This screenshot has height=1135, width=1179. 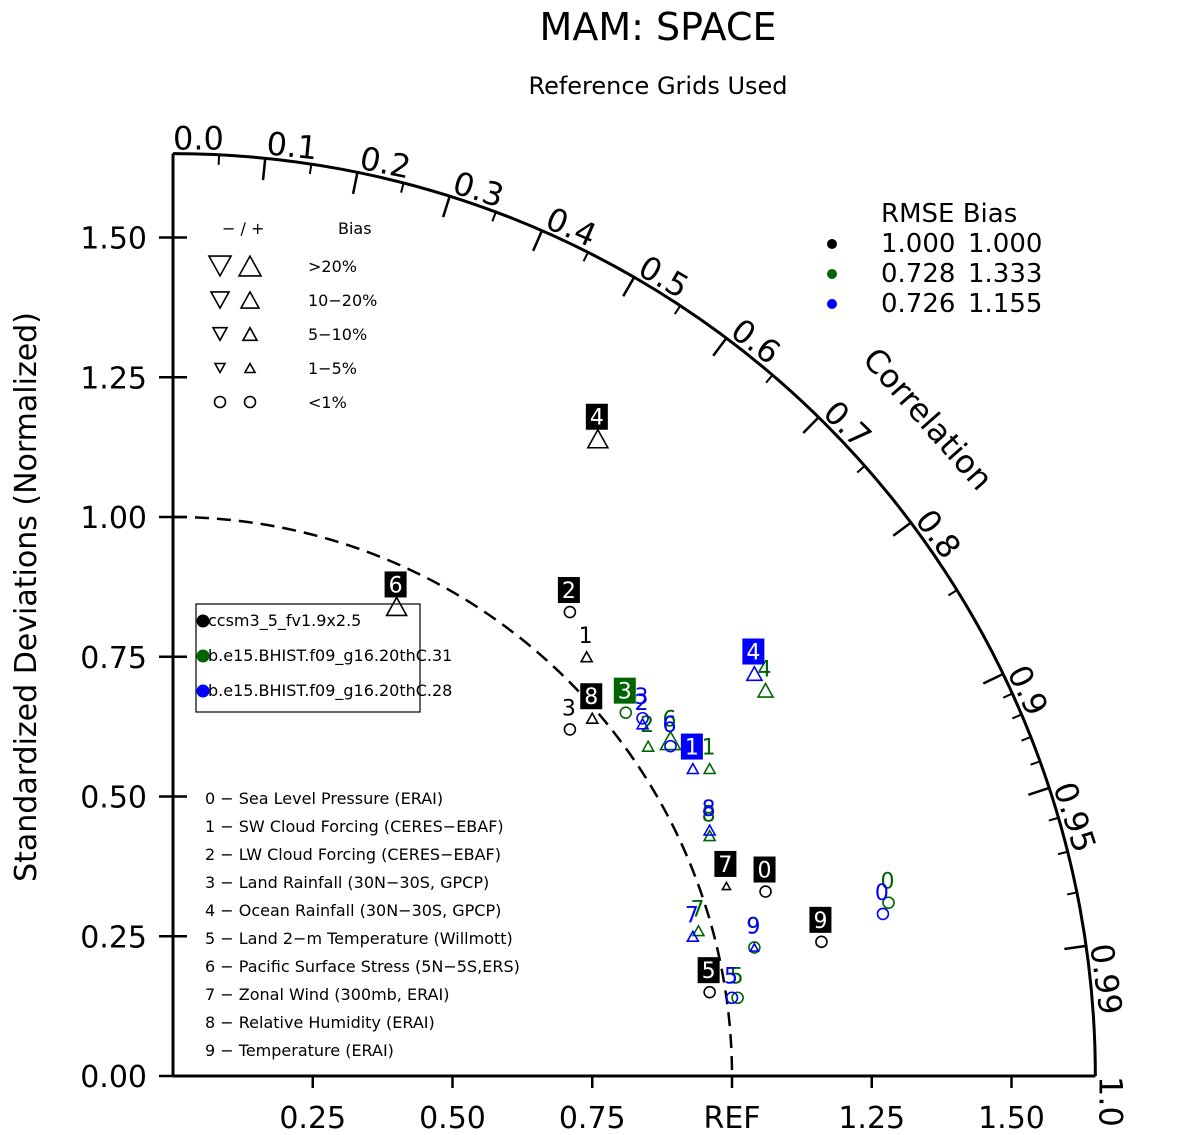 I want to click on stats-rmse: 0.728, so click(x=918, y=274).